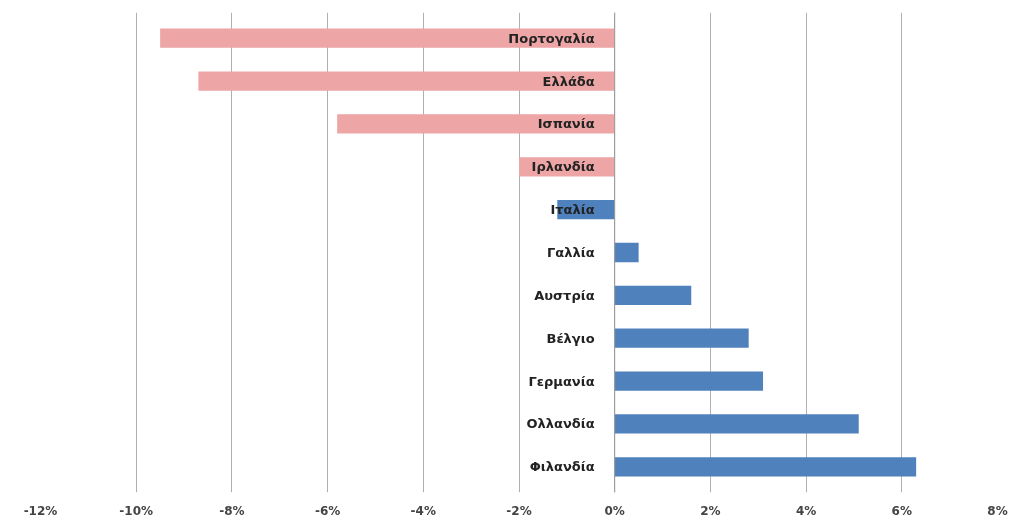 This screenshot has width=1011, height=522. What do you see at coordinates (571, 252) in the screenshot?
I see `y-tick-label: Γαλλία` at bounding box center [571, 252].